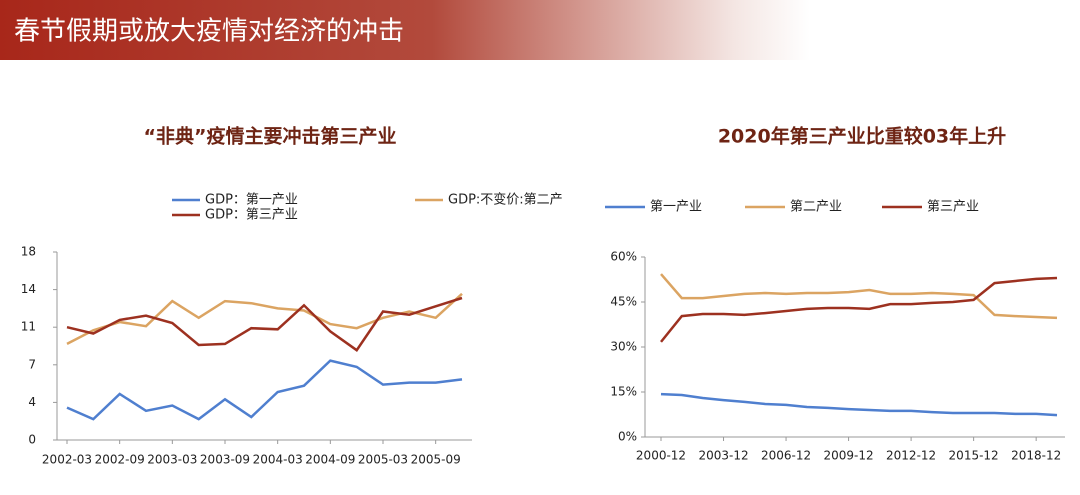 The image size is (1080, 495). Describe the element at coordinates (623, 257) in the screenshot. I see `y-tick-label: 60%` at that location.